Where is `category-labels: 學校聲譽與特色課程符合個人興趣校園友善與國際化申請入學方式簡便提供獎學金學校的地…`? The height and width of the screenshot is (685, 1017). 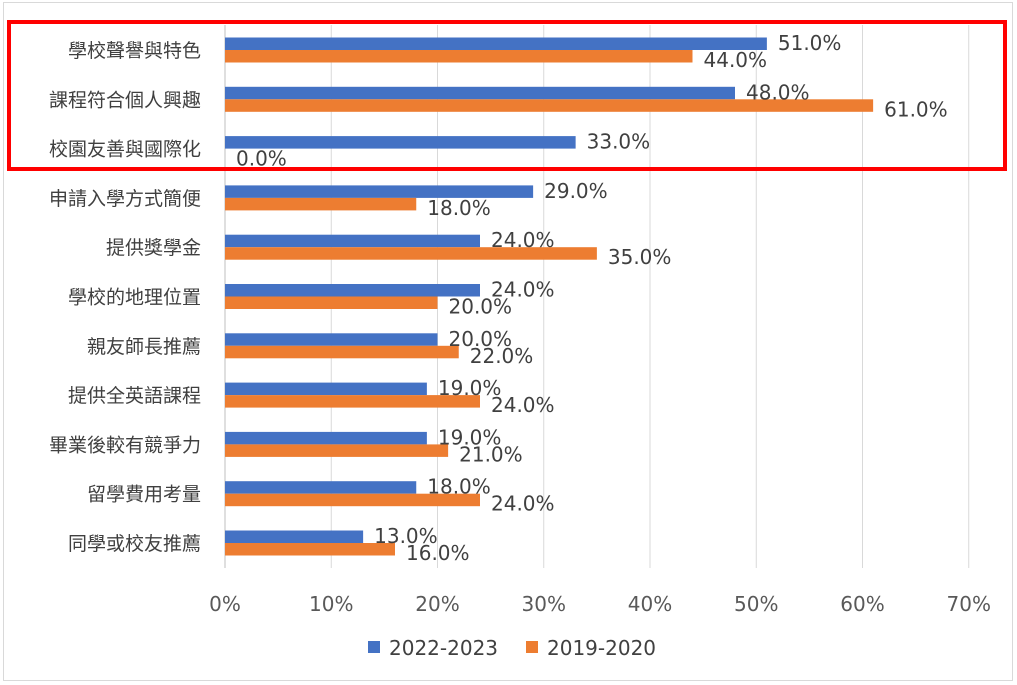
category-labels: 學校聲譽與特色課程符合個人興趣校園友善與國際化申請入學方式簡便提供獎學金學校的地… is located at coordinates (125, 297).